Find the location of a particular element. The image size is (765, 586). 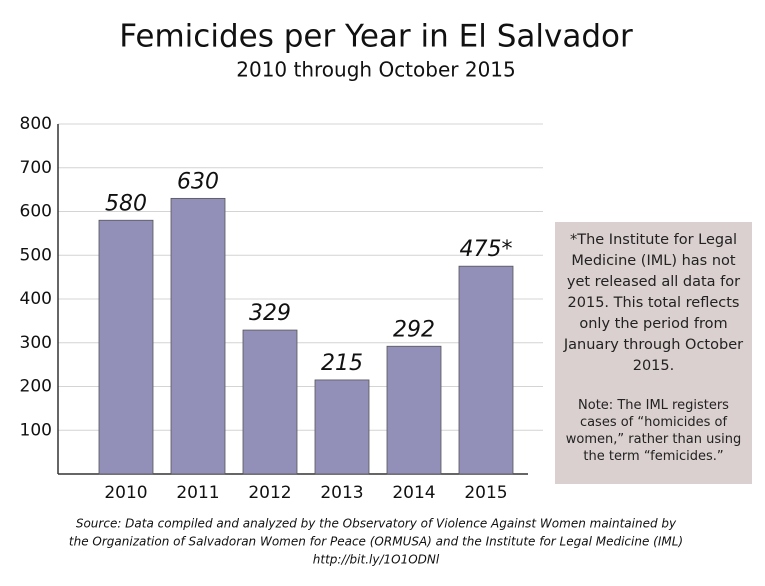

value-label: 630 is located at coordinates (198, 181).